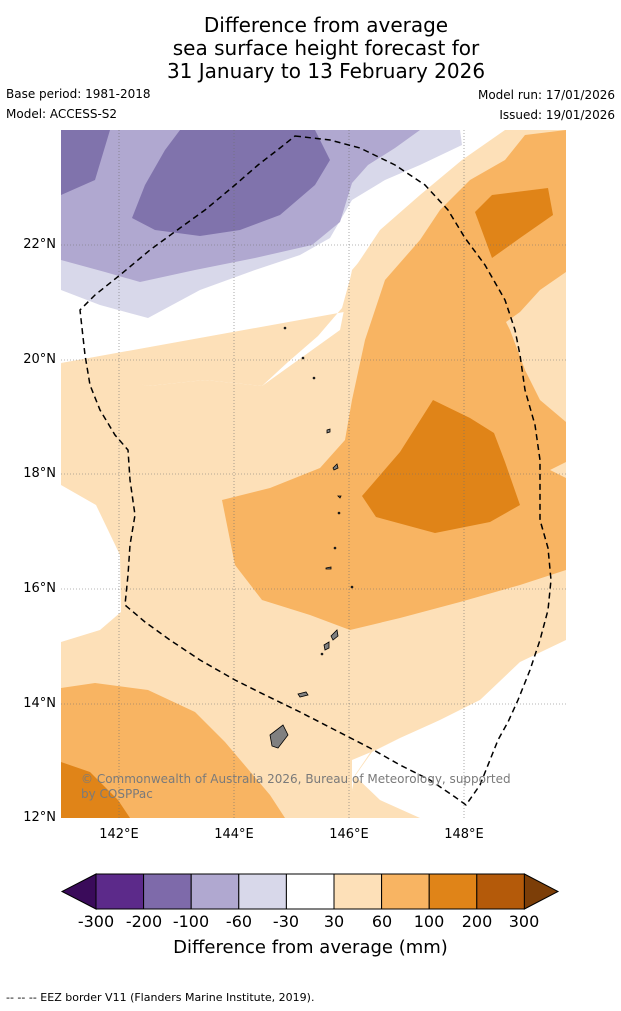 The width and height of the screenshot is (621, 1011). What do you see at coordinates (328, 568) in the screenshot?
I see `island-anatahan` at bounding box center [328, 568].